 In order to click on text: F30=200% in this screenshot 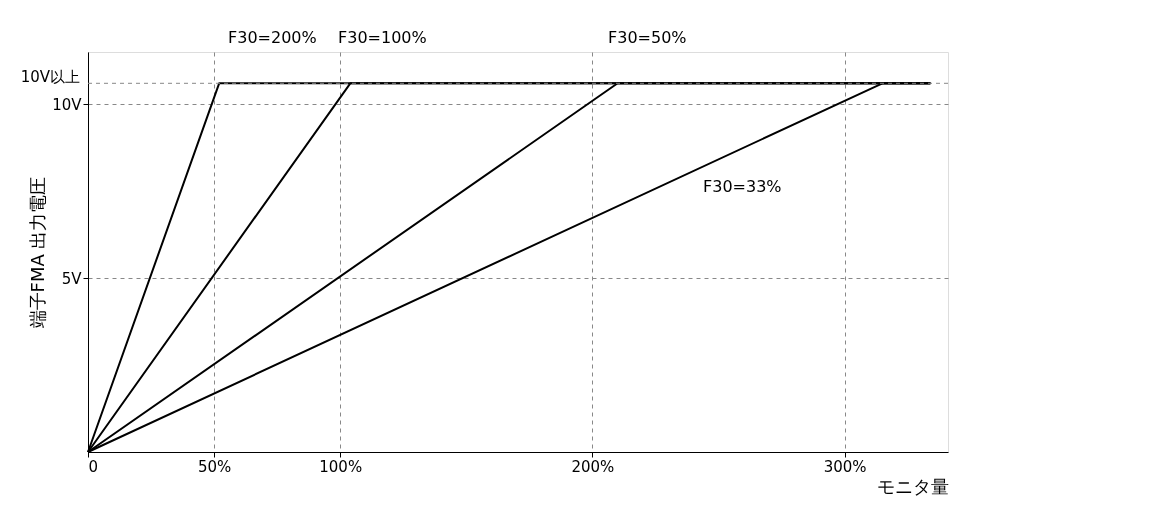, I will do `click(272, 37)`.